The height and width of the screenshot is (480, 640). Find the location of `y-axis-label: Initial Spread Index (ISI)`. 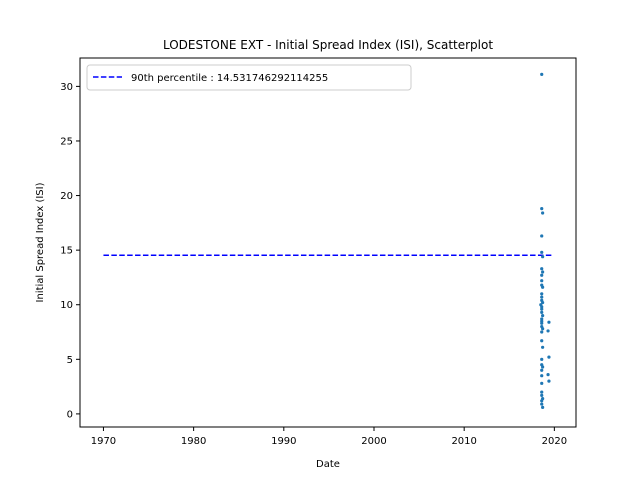

y-axis-label: Initial Spread Index (ISI) is located at coordinates (40, 242).